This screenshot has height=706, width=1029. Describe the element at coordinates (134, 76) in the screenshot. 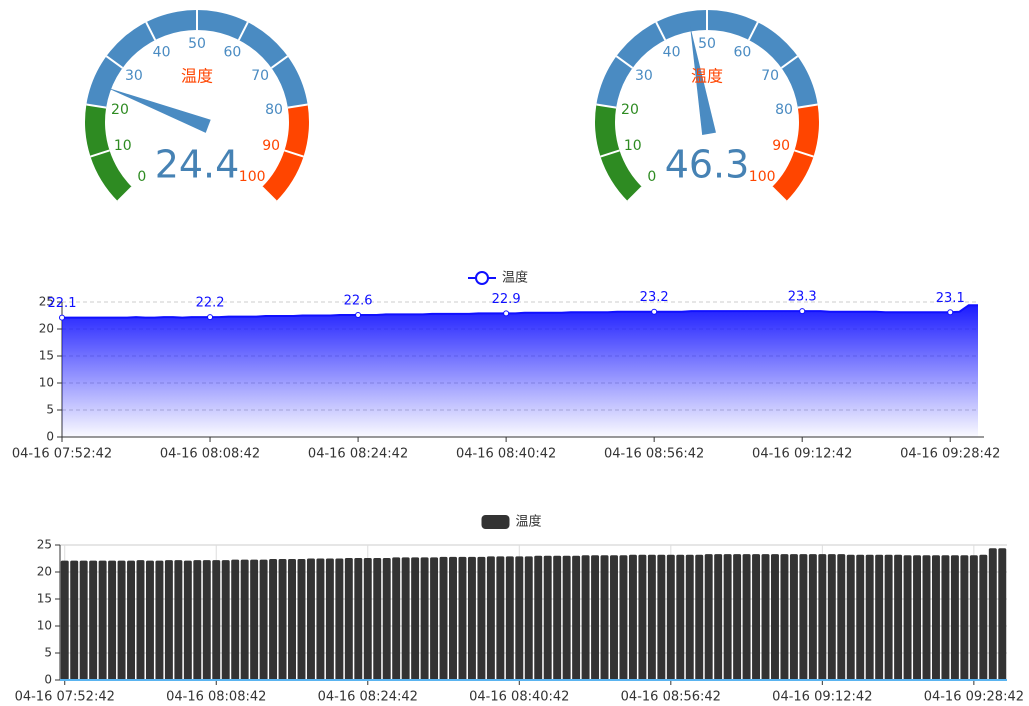

I see `gauge-tick-label: 30` at that location.